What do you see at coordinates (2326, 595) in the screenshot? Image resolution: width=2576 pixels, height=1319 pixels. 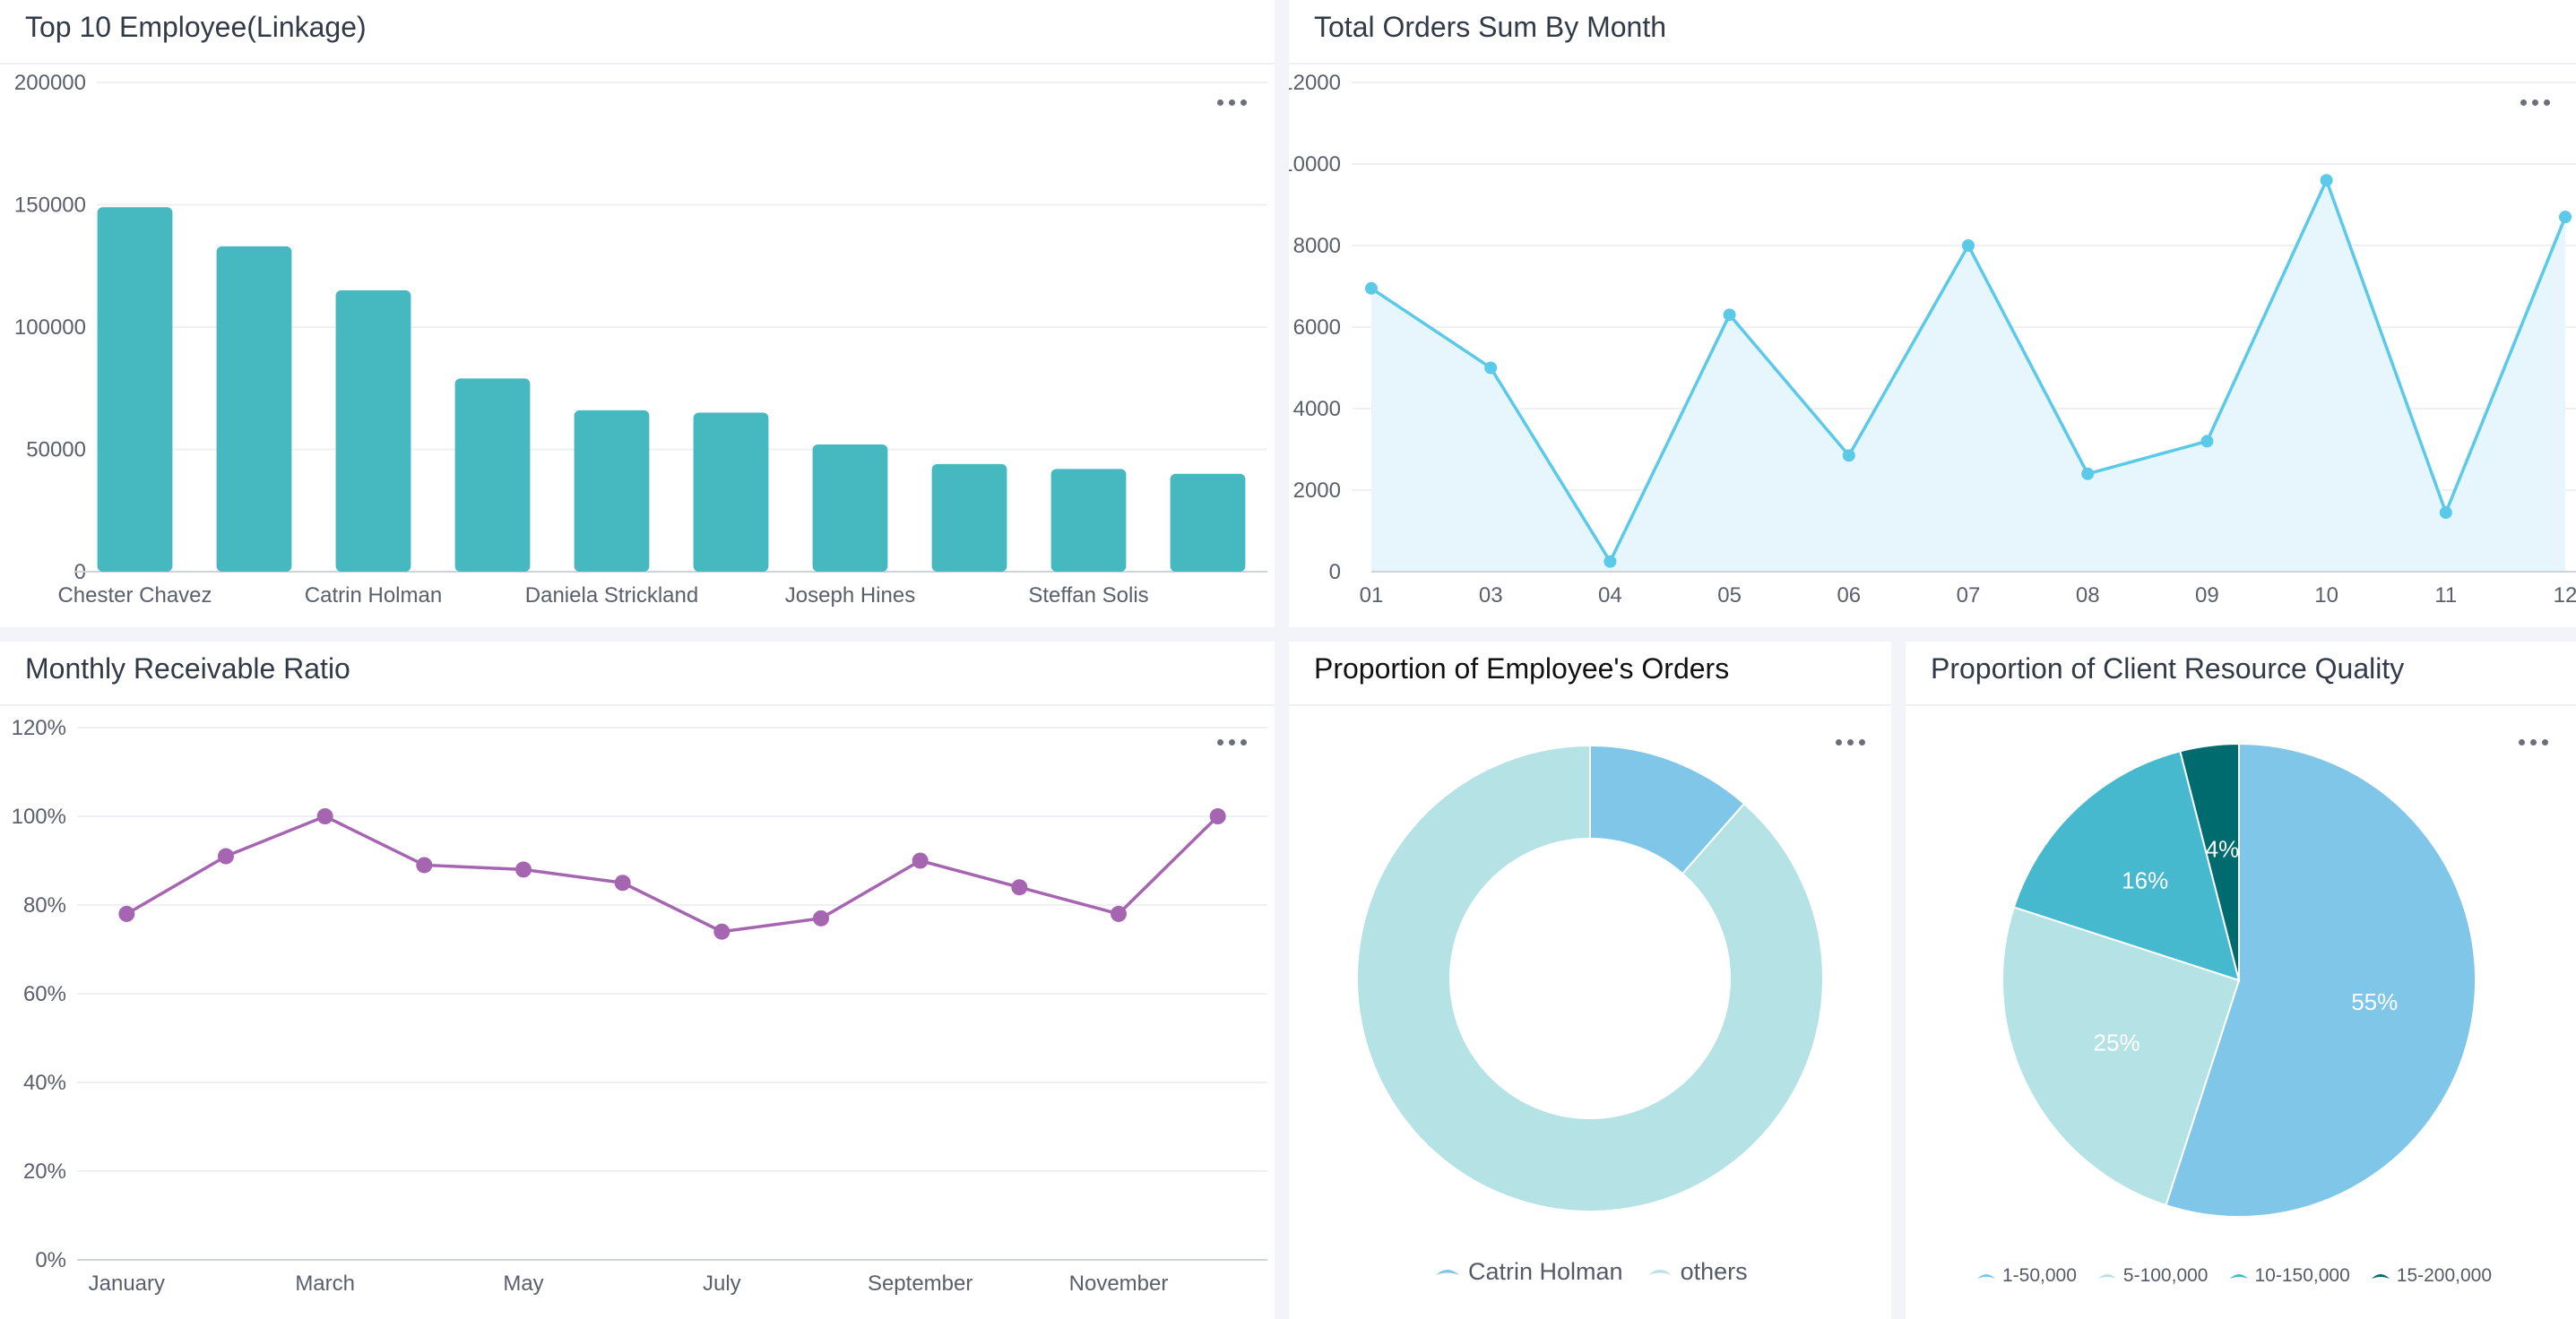 I see `x-tick-label: 10` at bounding box center [2326, 595].